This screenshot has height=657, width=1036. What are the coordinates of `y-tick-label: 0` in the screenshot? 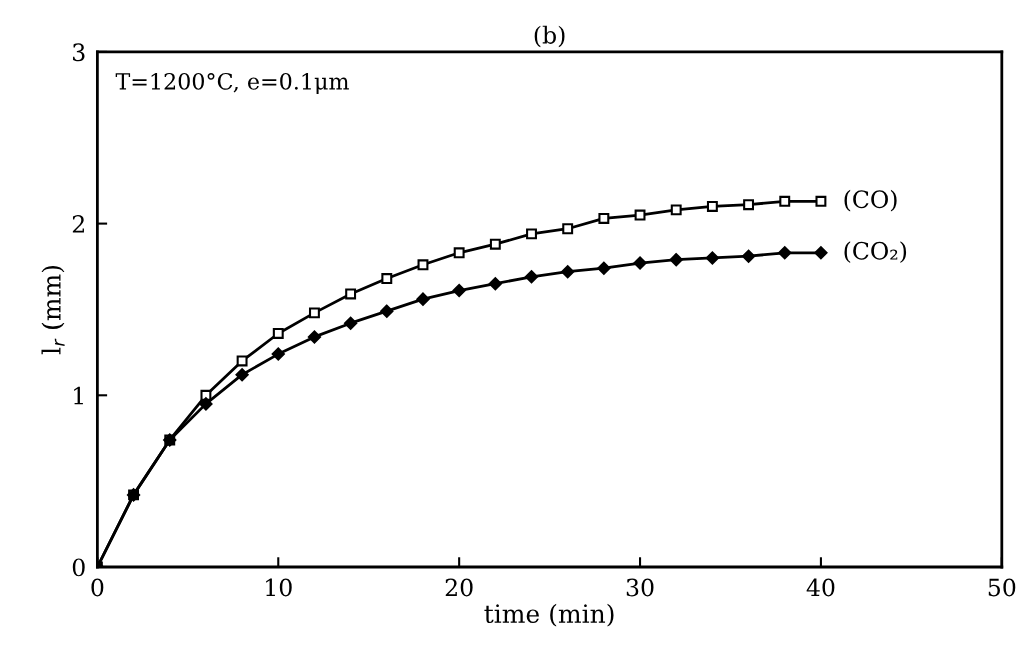 It's located at (78, 567).